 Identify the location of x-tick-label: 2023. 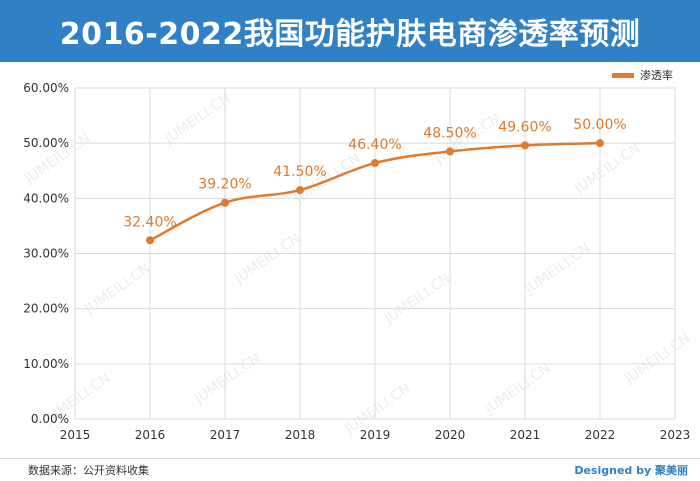
(675, 435).